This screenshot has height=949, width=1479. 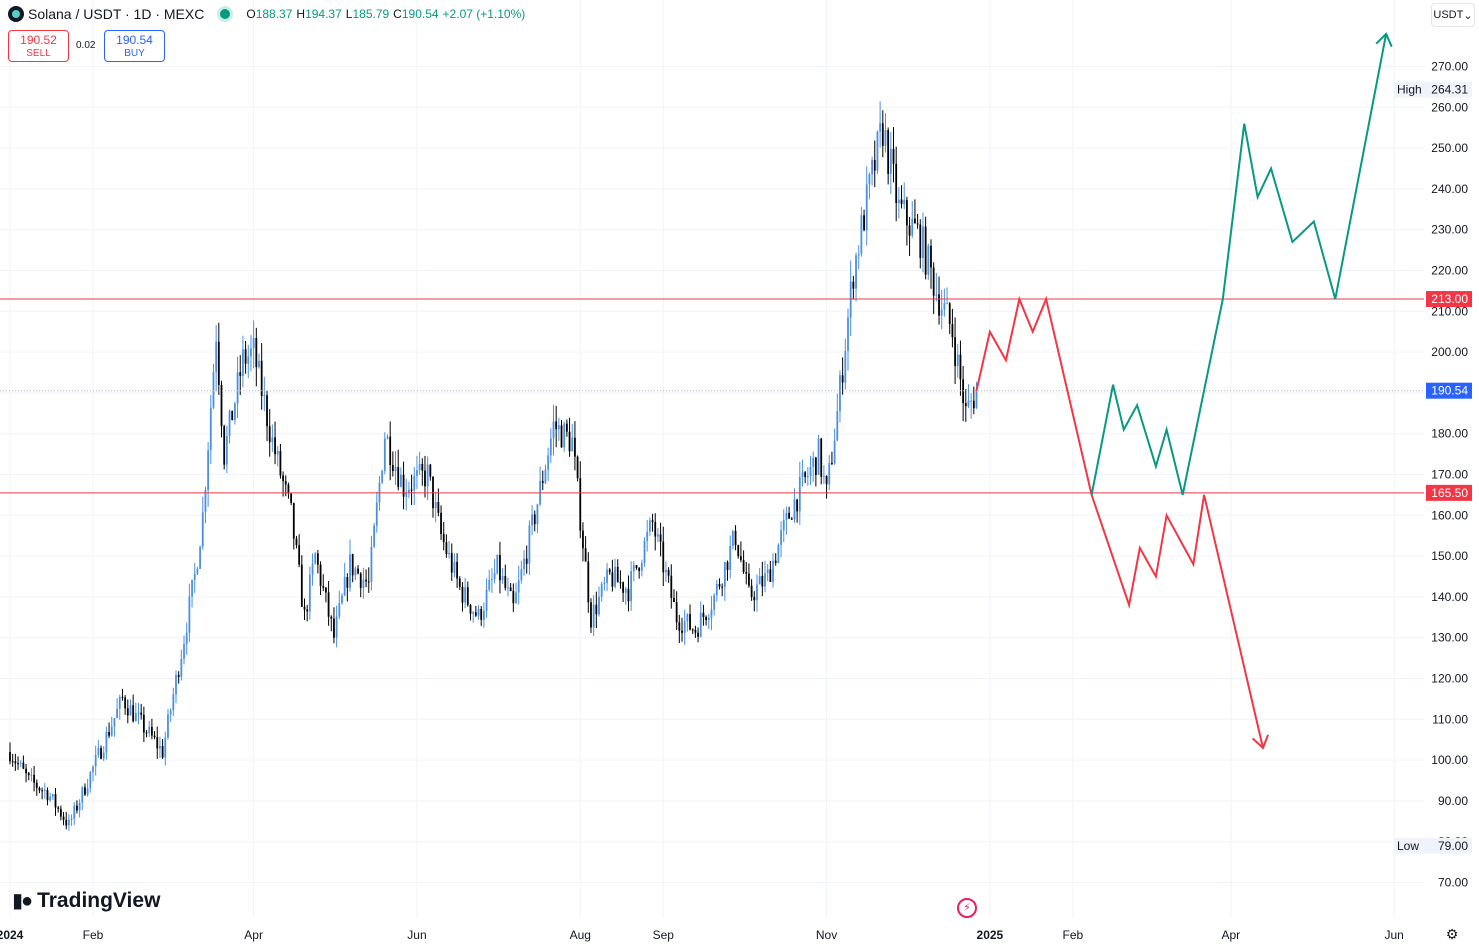 What do you see at coordinates (116, 14) in the screenshot?
I see `symbol-title: Solana / USDT · 1D · MEXC` at bounding box center [116, 14].